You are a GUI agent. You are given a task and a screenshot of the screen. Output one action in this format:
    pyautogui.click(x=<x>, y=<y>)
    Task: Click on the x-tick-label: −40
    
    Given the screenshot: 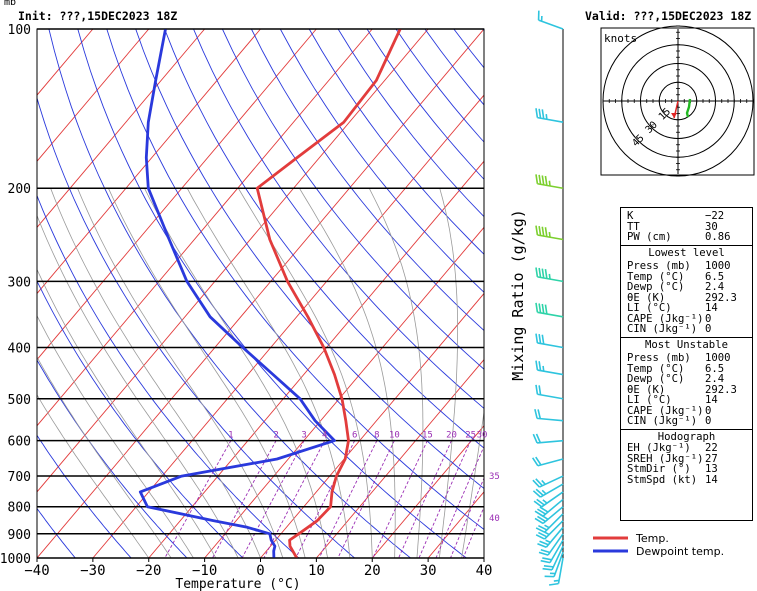 What is the action you would take?
    pyautogui.click(x=36, y=571)
    